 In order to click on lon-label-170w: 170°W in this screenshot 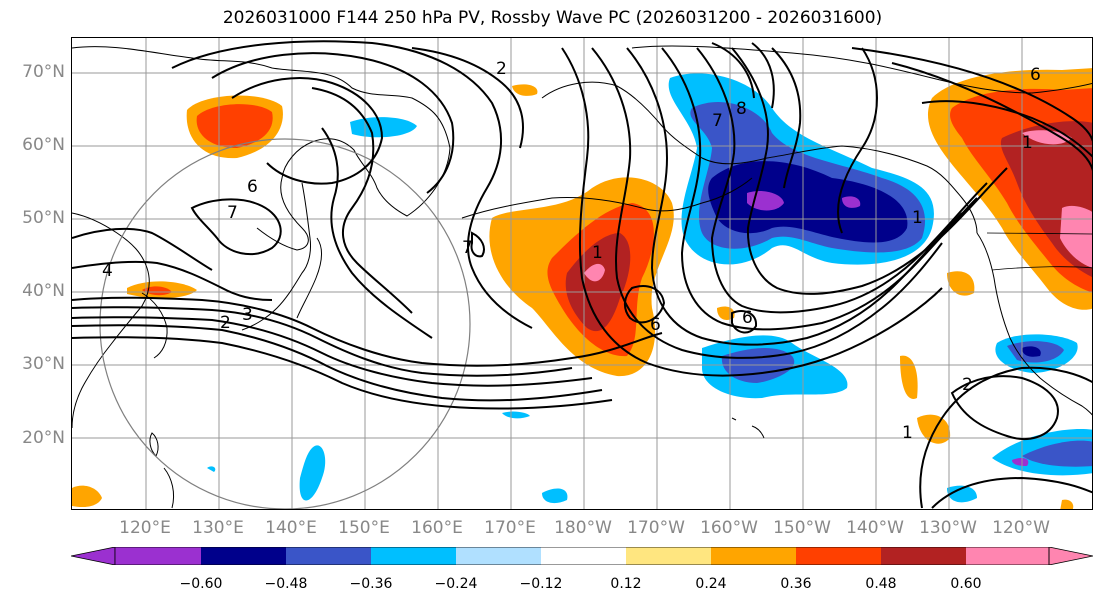, I will do `click(656, 528)`.